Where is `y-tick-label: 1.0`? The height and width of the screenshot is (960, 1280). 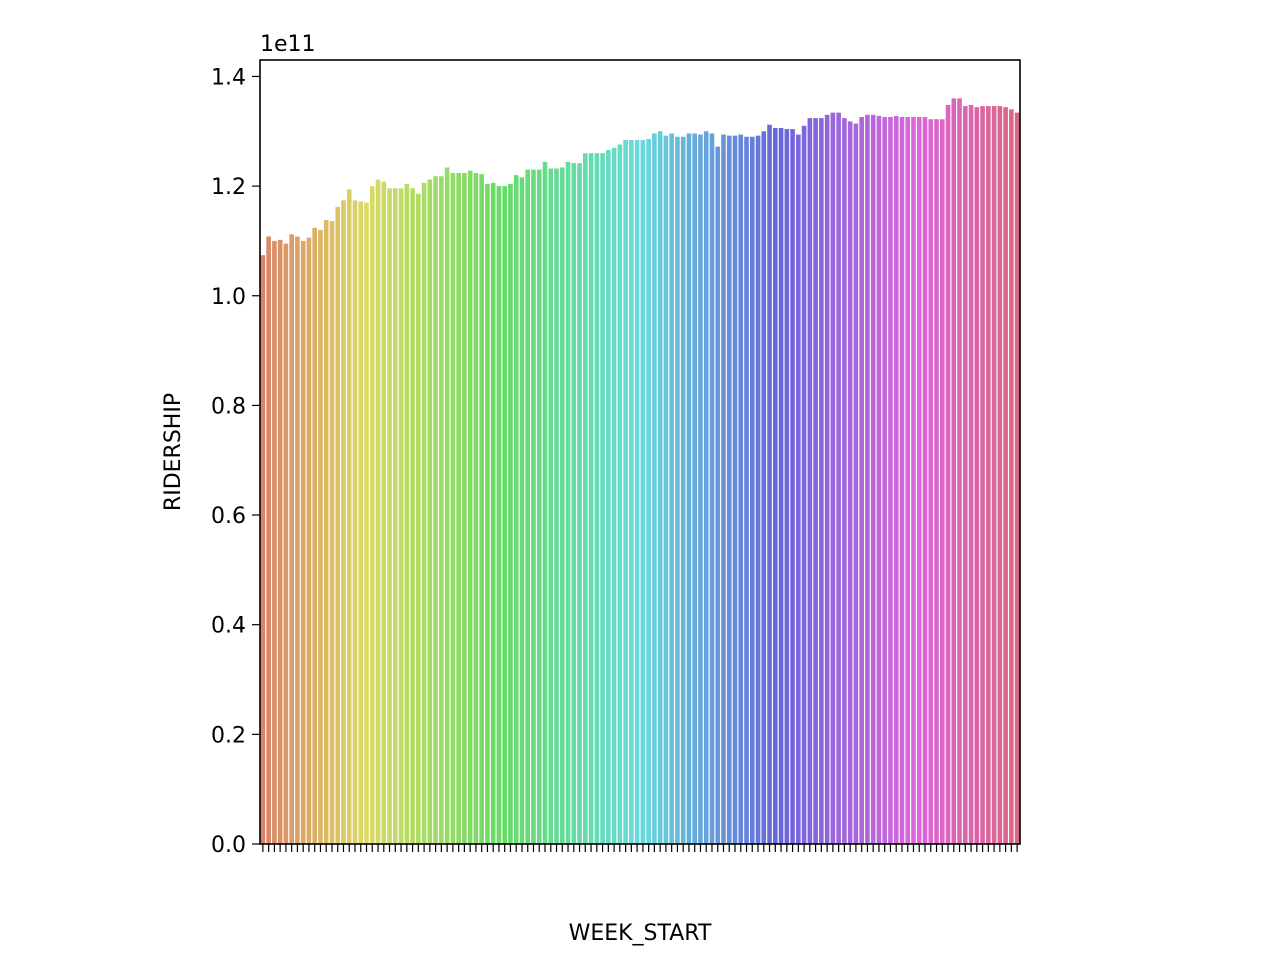
y-tick-label: 1.0 is located at coordinates (228, 297).